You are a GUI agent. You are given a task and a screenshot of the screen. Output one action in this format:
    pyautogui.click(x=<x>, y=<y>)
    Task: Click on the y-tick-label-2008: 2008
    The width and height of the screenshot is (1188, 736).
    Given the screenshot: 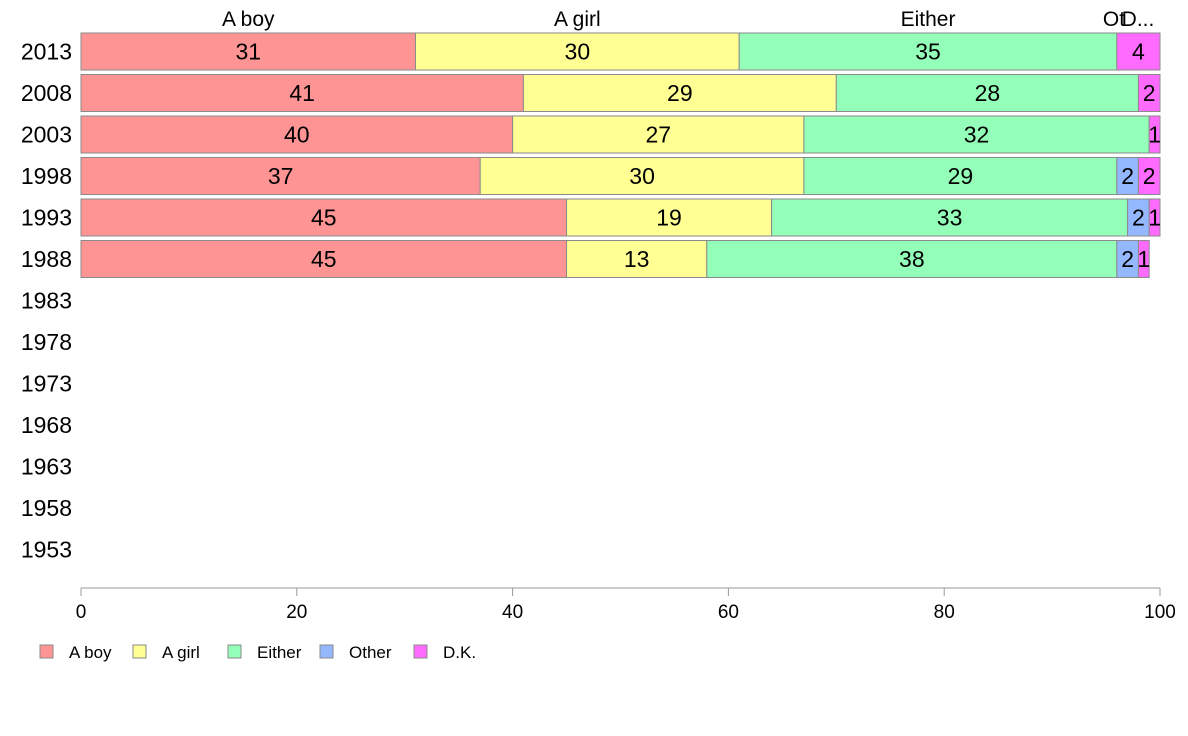 What is the action you would take?
    pyautogui.click(x=46, y=93)
    